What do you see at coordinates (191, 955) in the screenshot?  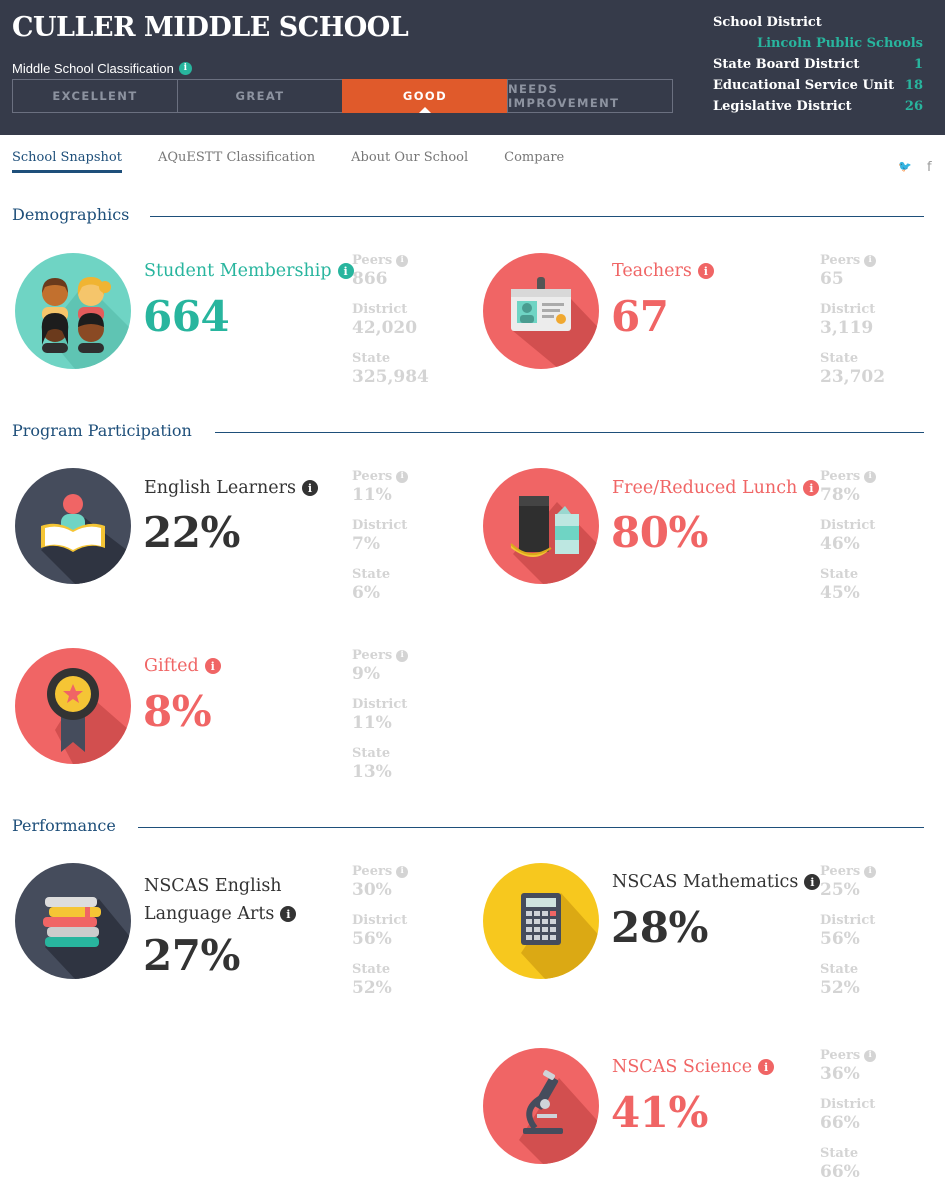 I see `nscas-ela-value: 27%` at bounding box center [191, 955].